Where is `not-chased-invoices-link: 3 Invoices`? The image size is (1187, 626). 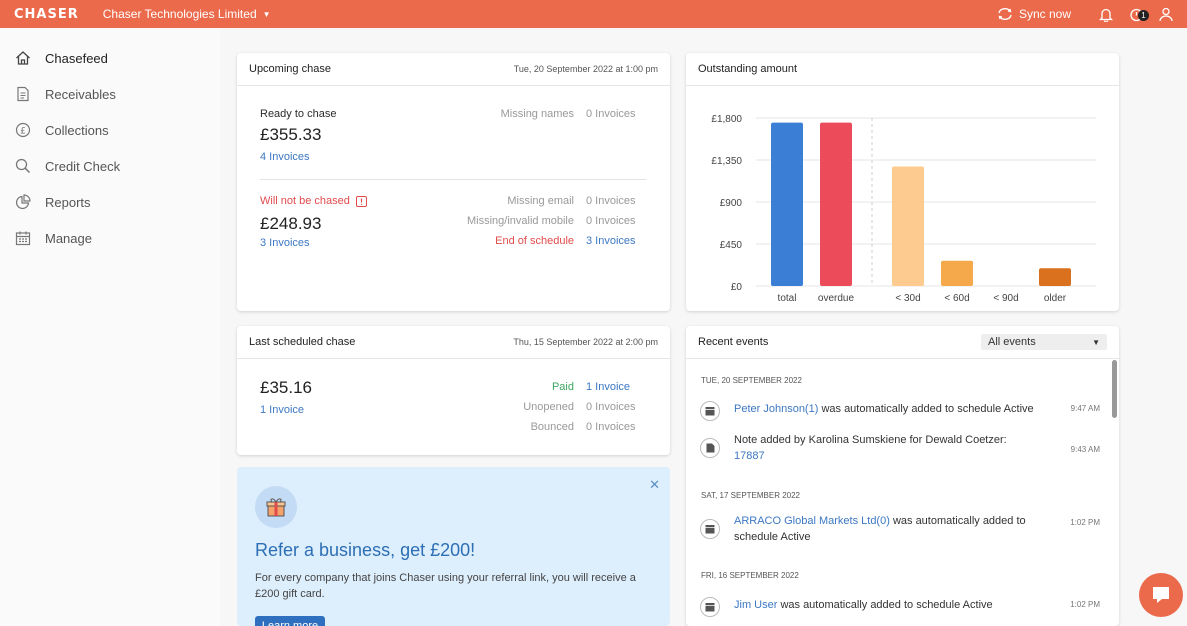
not-chased-invoices-link: 3 Invoices is located at coordinates (285, 243).